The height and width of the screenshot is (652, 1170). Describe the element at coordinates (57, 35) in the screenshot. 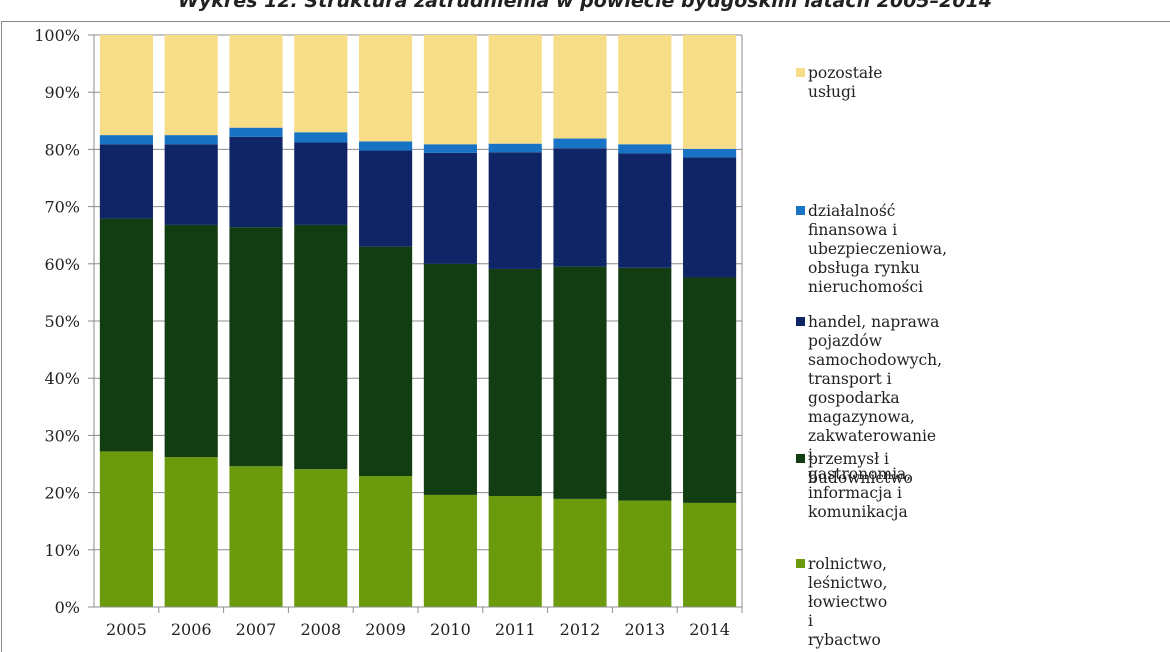

I see `y-tick-label: 100%` at that location.